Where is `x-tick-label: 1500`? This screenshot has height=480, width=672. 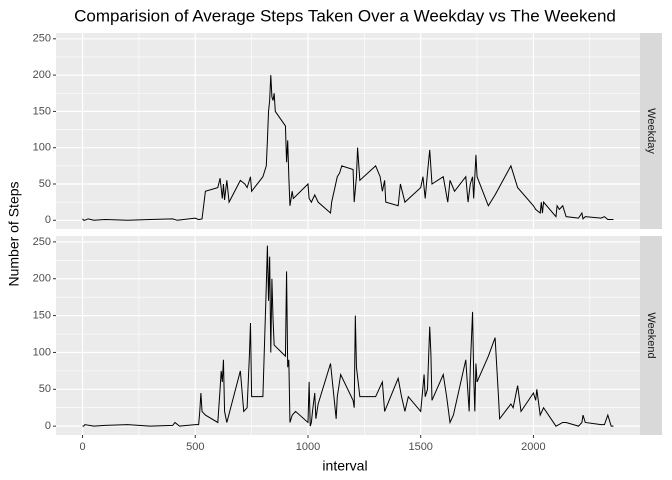
x-tick-label: 1500 is located at coordinates (420, 447).